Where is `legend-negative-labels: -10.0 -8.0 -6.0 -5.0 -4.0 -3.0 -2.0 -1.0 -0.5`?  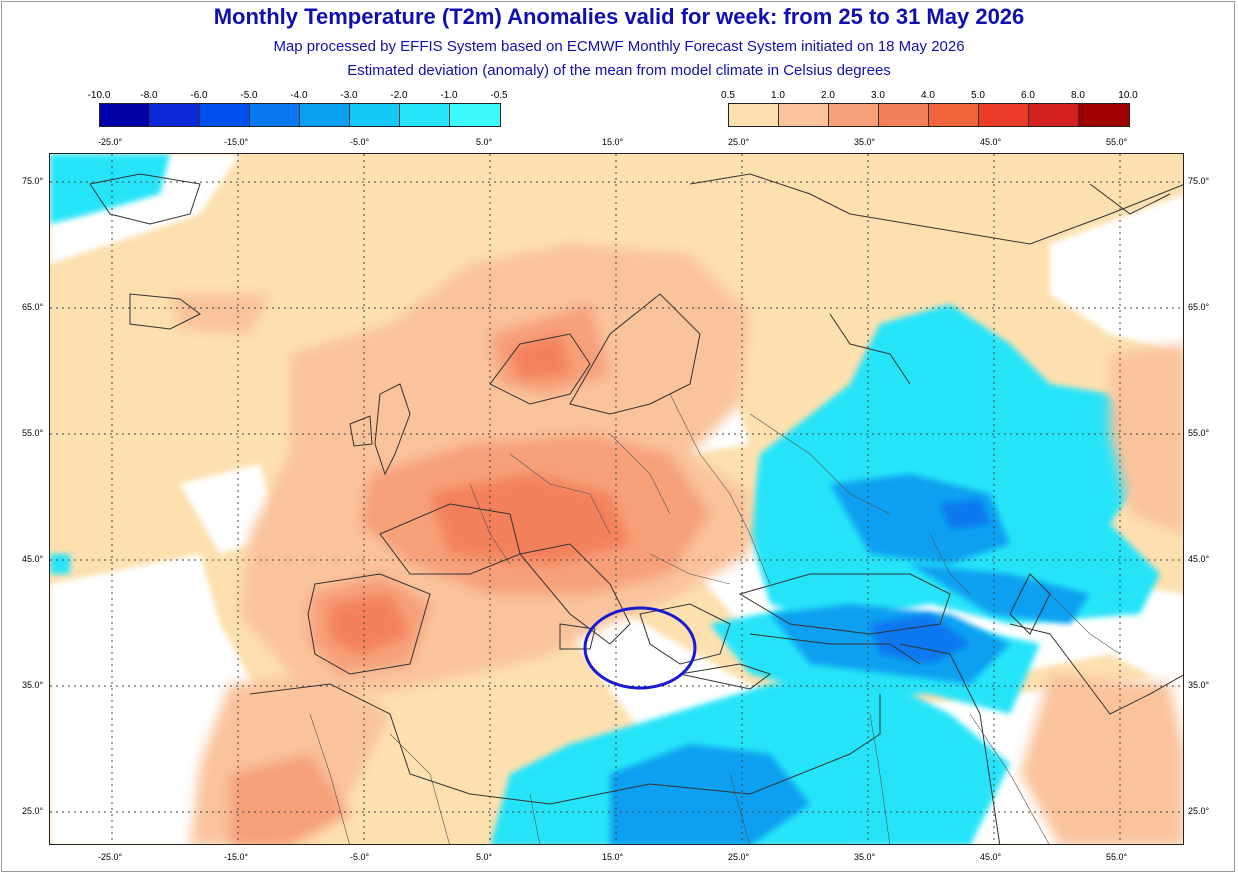
legend-negative-labels: -10.0 -8.0 -6.0 -5.0 -4.0 -3.0 -2.0 -1.0 -0.5 is located at coordinates (298, 96).